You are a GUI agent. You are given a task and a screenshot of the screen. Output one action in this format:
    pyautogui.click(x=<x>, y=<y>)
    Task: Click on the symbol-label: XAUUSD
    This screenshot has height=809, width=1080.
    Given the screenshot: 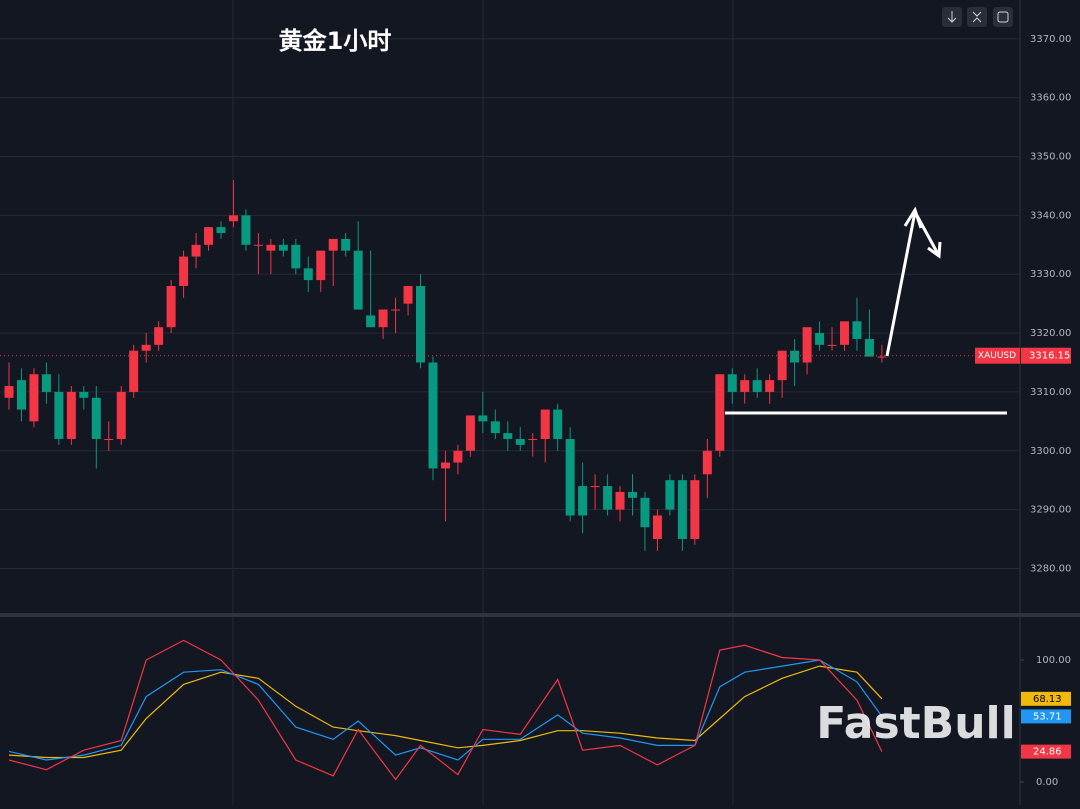 What is the action you would take?
    pyautogui.click(x=997, y=356)
    